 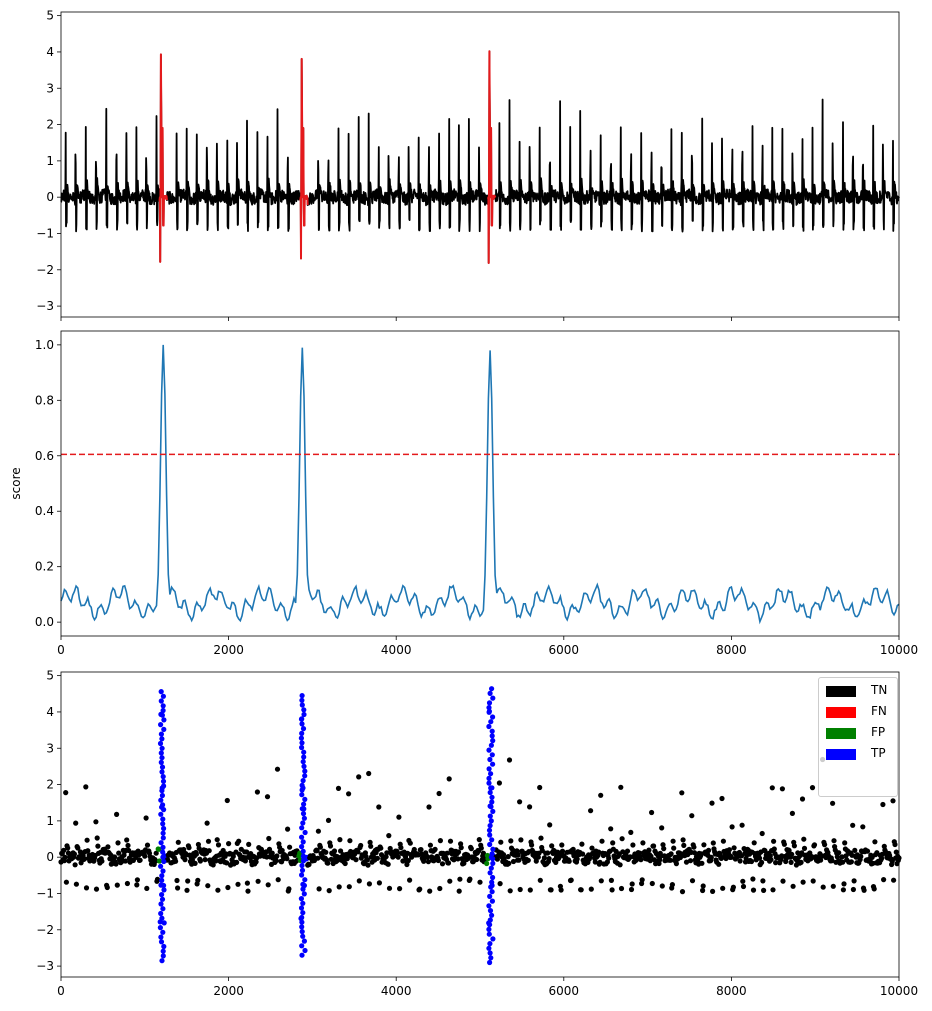 What do you see at coordinates (44, 456) in the screenshot?
I see `y-tick-label: 0.6` at bounding box center [44, 456].